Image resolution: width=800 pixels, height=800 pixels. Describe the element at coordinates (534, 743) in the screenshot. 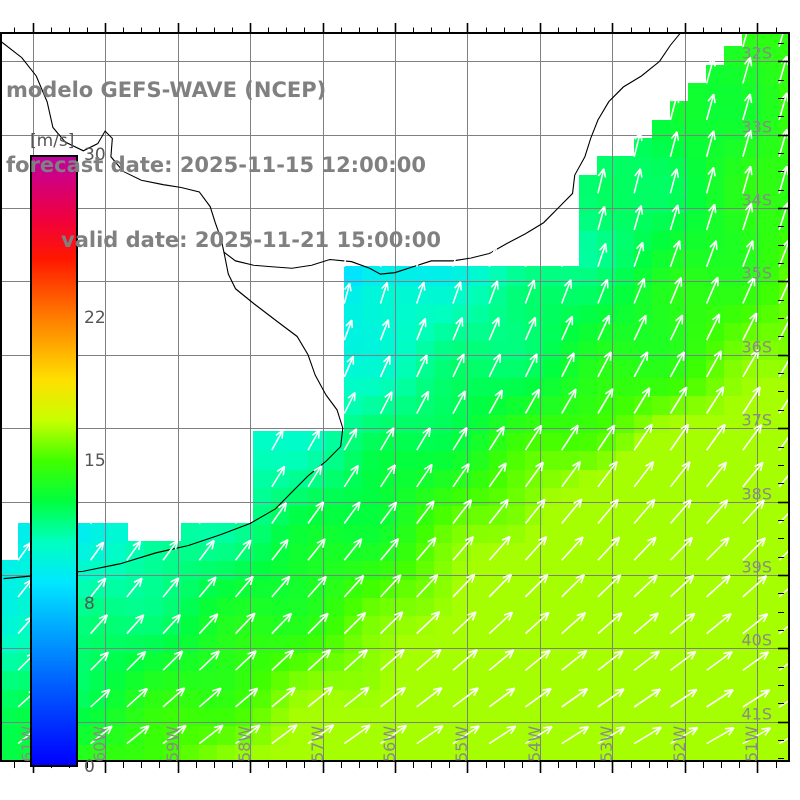

I see `lon-label-54W: 54W` at that location.